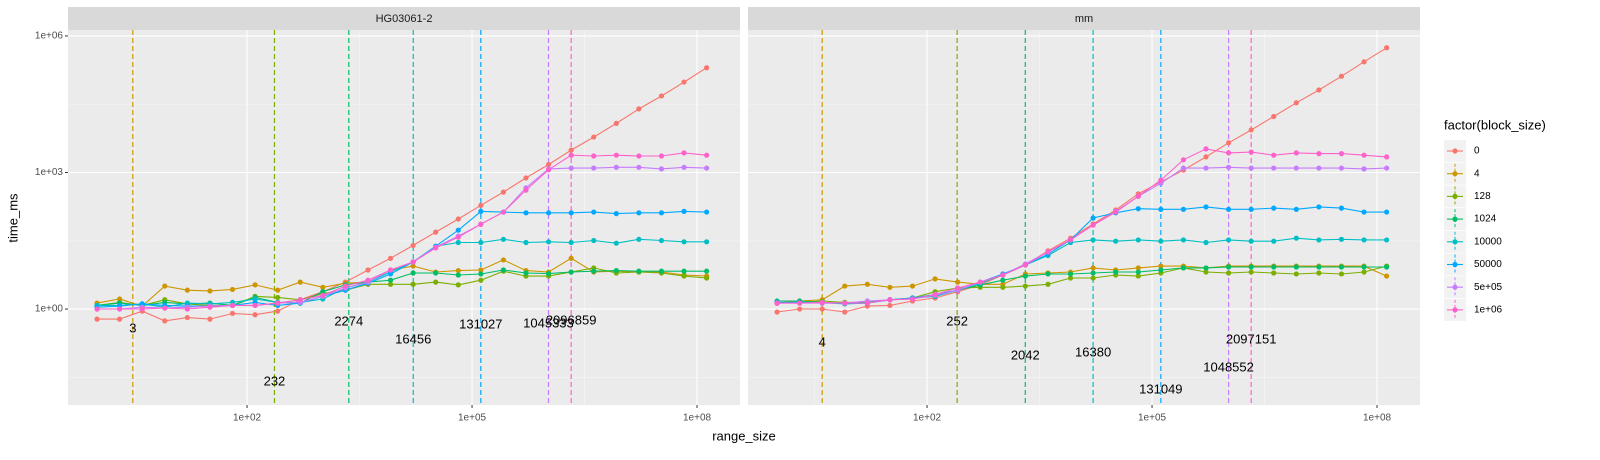  I want to click on legend-entry: 5e+05, so click(1473, 287).